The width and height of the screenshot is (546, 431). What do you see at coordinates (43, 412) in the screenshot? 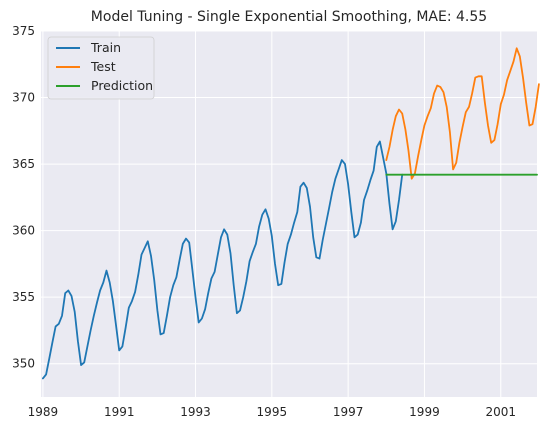
I see `x-tick-label: 1989` at bounding box center [43, 412].